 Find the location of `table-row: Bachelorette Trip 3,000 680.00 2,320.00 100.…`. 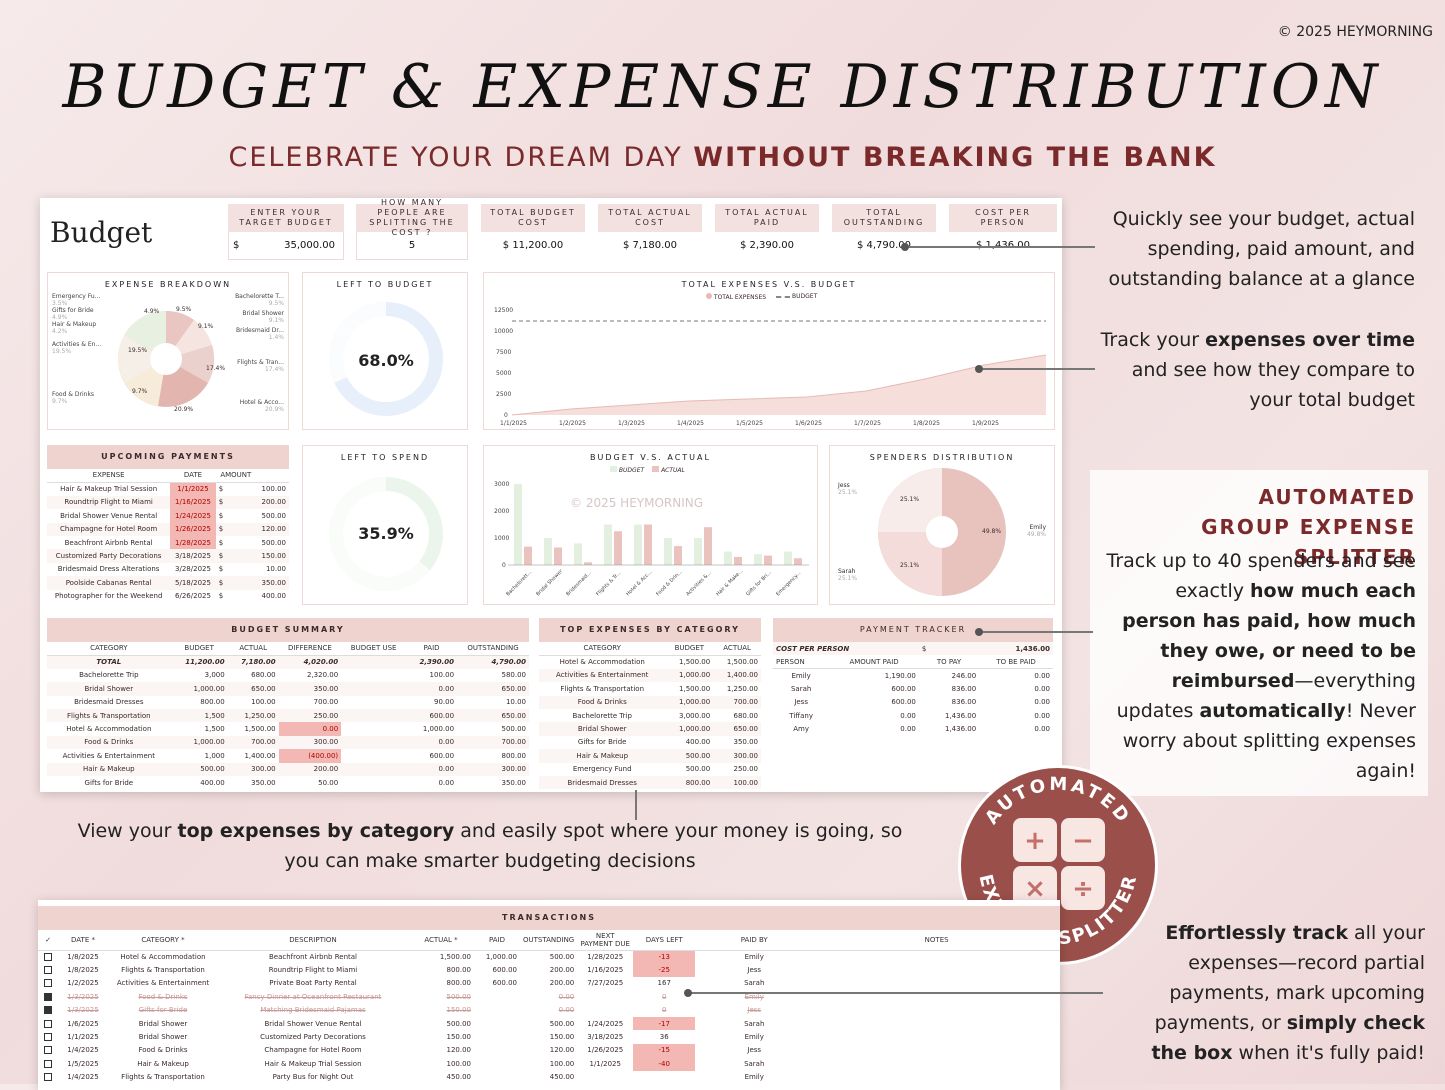

table-row: Bachelorette Trip 3,000 680.00 2,320.00 100.… is located at coordinates (288, 675).